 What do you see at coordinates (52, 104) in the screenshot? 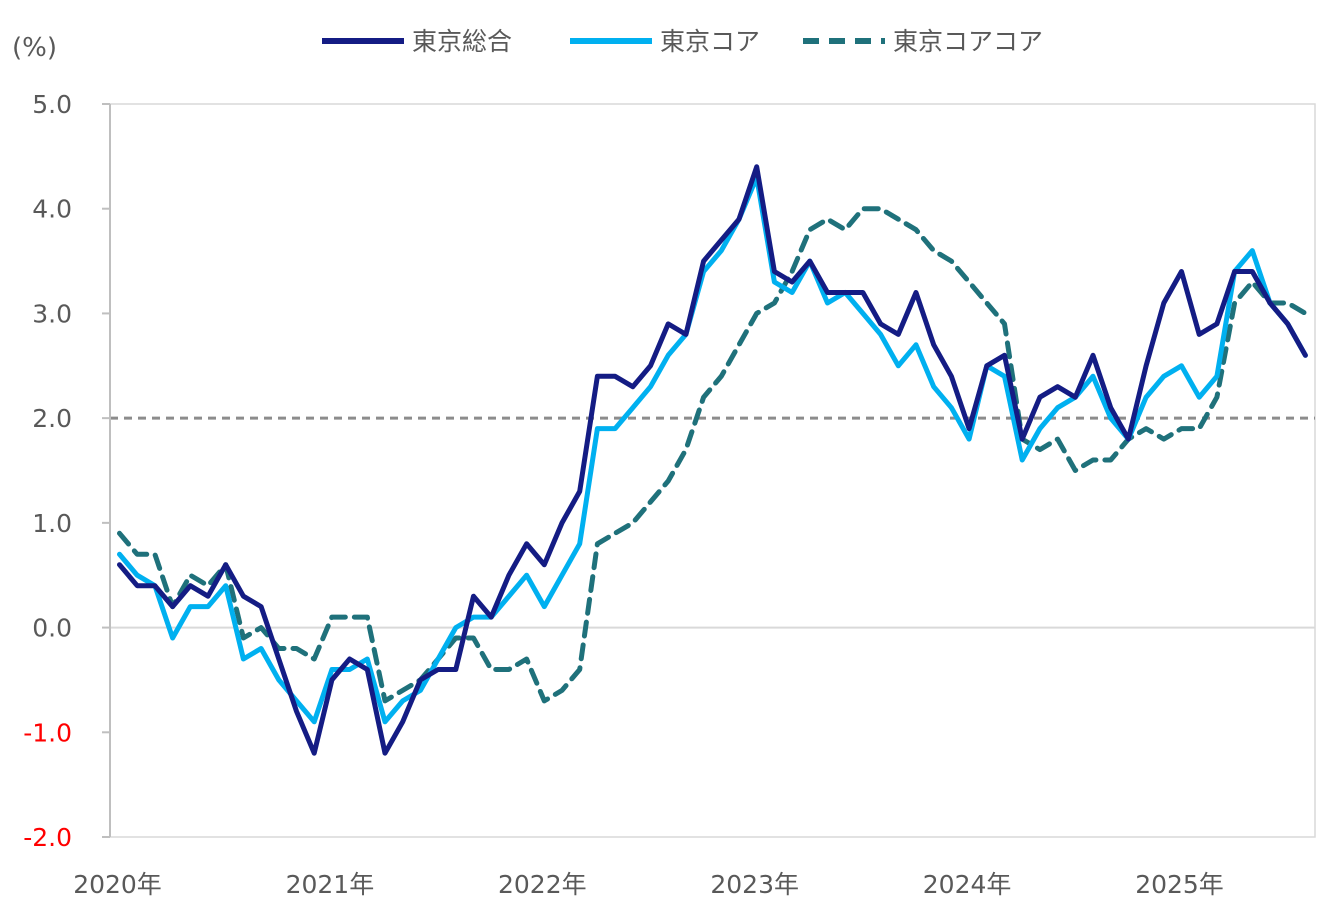
I see `y-tick-label: 5.0` at bounding box center [52, 104].